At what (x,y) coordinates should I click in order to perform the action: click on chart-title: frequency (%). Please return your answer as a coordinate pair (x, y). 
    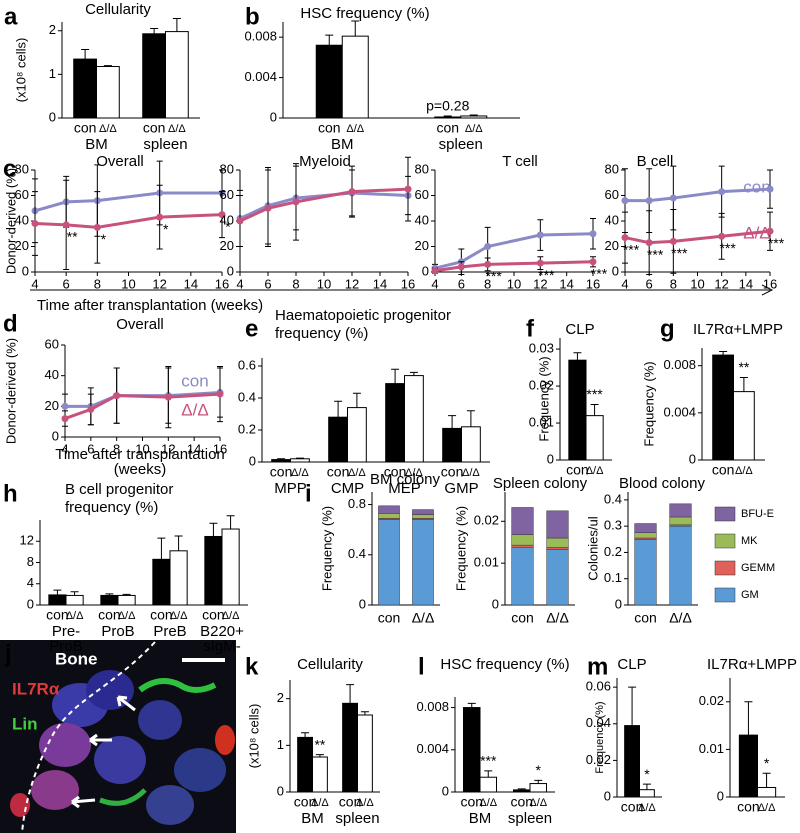
    Looking at the image, I should click on (321, 333).